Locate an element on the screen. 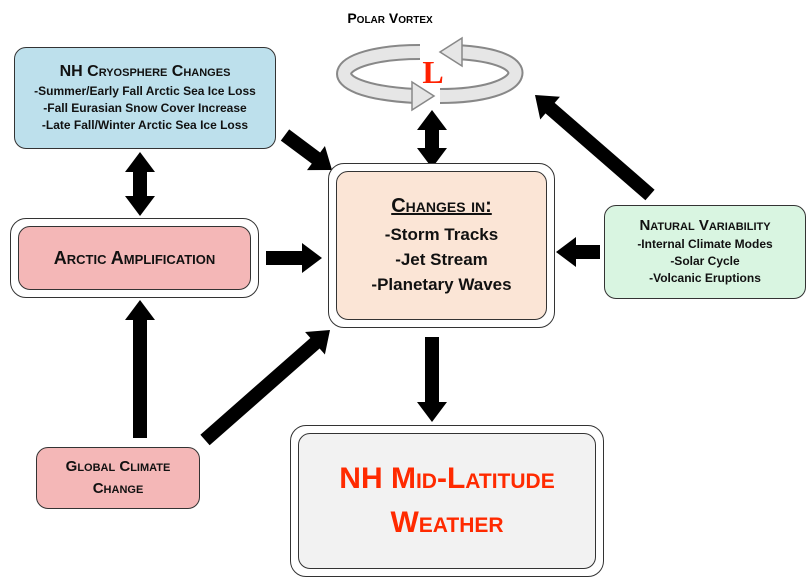  node-item: -Solar Cycle is located at coordinates (705, 261).